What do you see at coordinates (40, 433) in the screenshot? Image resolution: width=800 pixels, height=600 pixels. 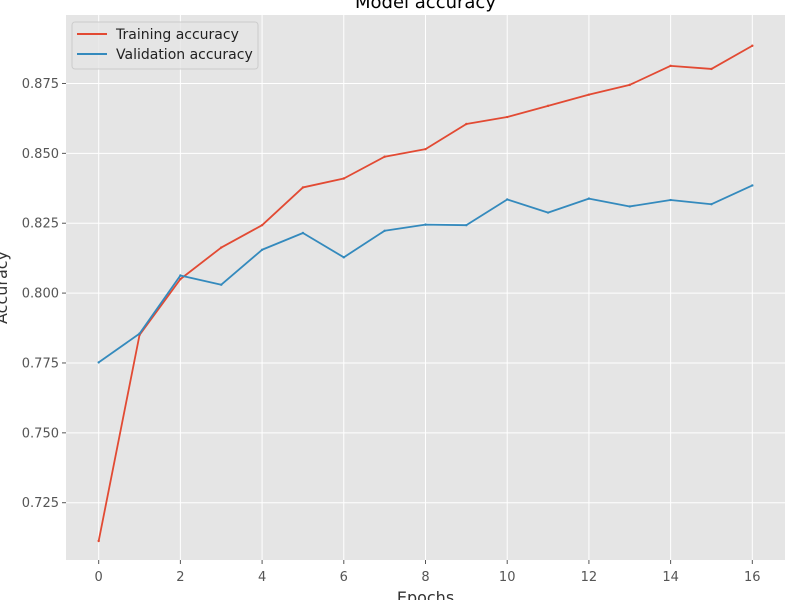 I see `y-tick-label: 0.750` at bounding box center [40, 433].